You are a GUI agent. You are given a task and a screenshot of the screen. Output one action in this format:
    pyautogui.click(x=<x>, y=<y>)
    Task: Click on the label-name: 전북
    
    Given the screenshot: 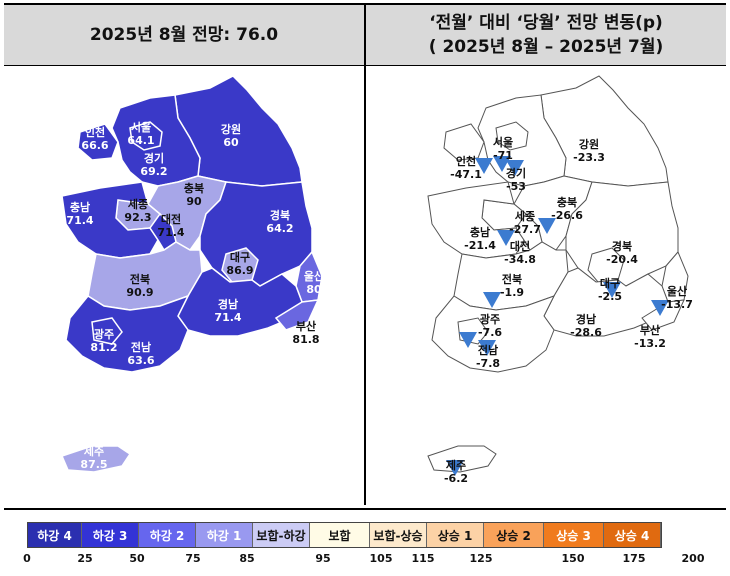 What is the action you would take?
    pyautogui.click(x=512, y=279)
    